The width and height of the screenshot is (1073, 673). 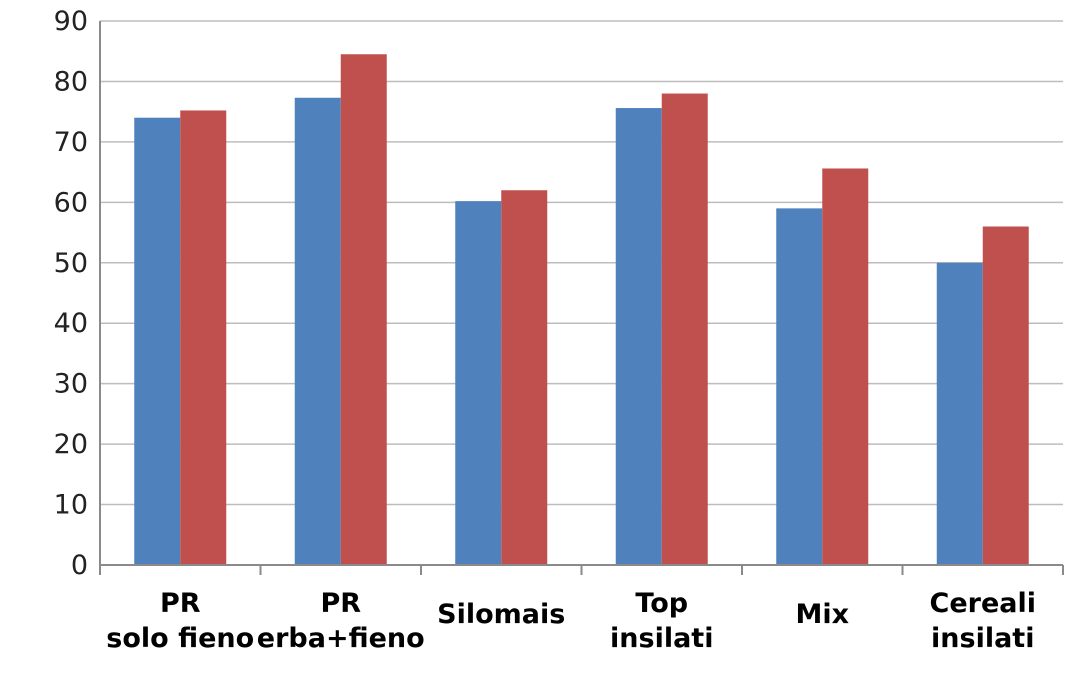 I want to click on x-tick-label-line: Top, so click(x=661, y=603).